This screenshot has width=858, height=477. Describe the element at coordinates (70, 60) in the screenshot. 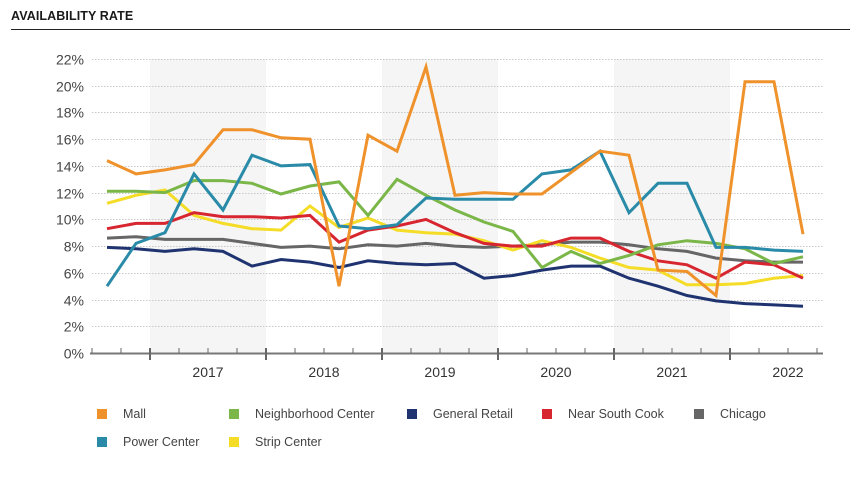

I see `y-tick-label: 22%` at that location.